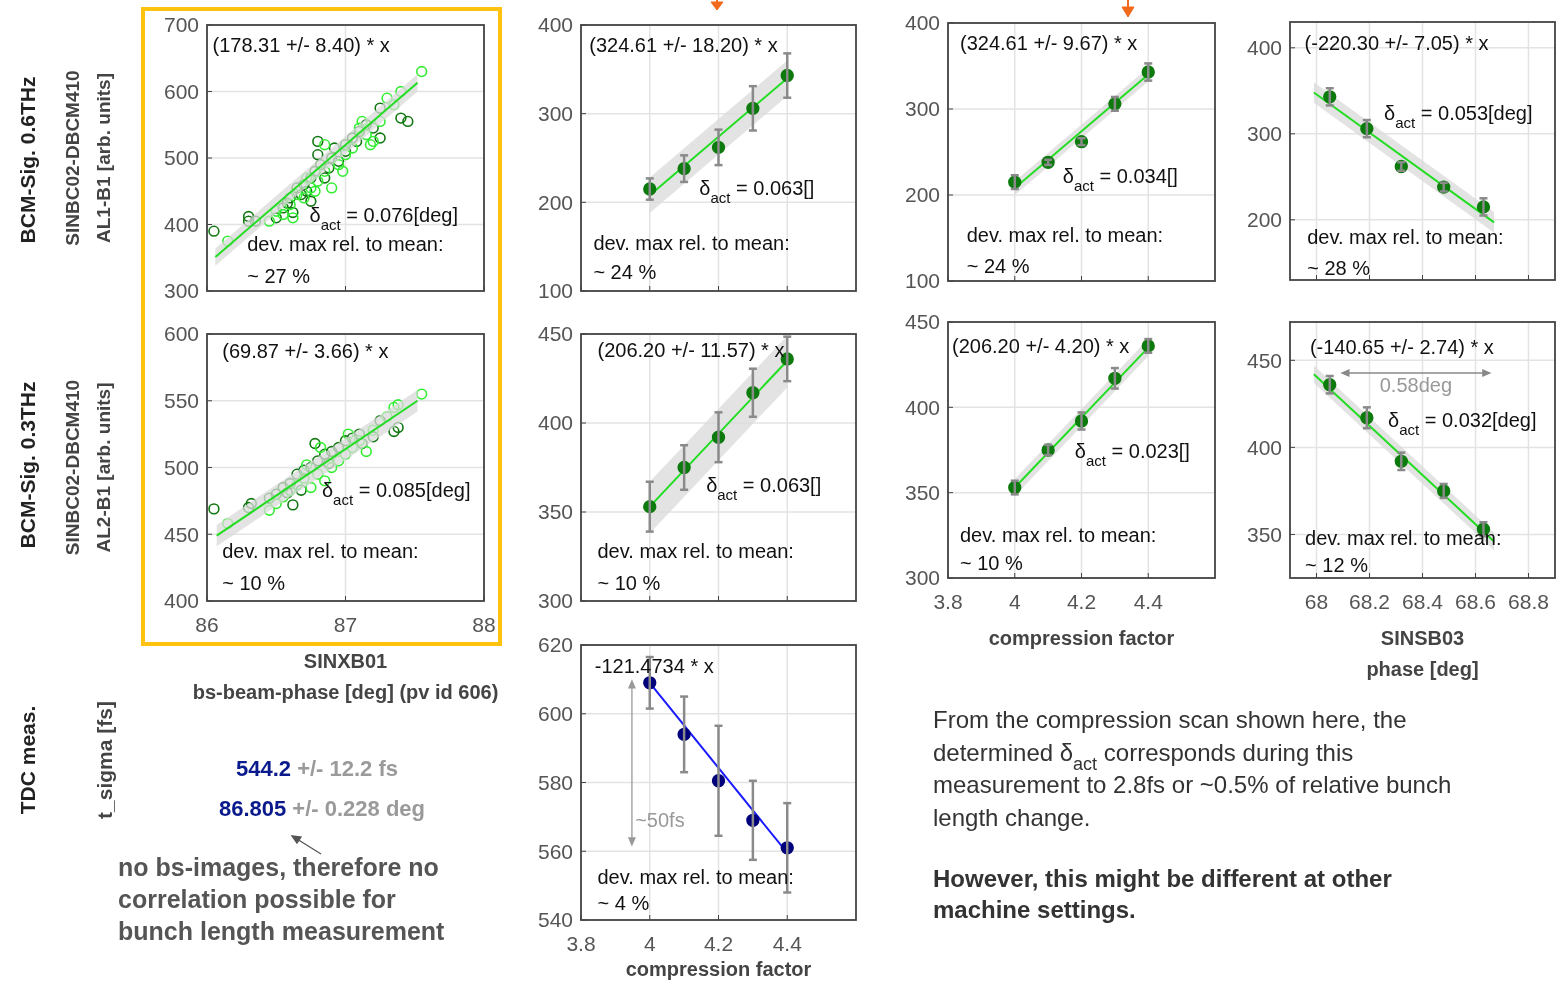 Image resolution: width=1558 pixels, height=983 pixels. Describe the element at coordinates (383, 218) in the screenshot. I see `annotation: δ$_{act}$ = 0.076[deg]` at that location.